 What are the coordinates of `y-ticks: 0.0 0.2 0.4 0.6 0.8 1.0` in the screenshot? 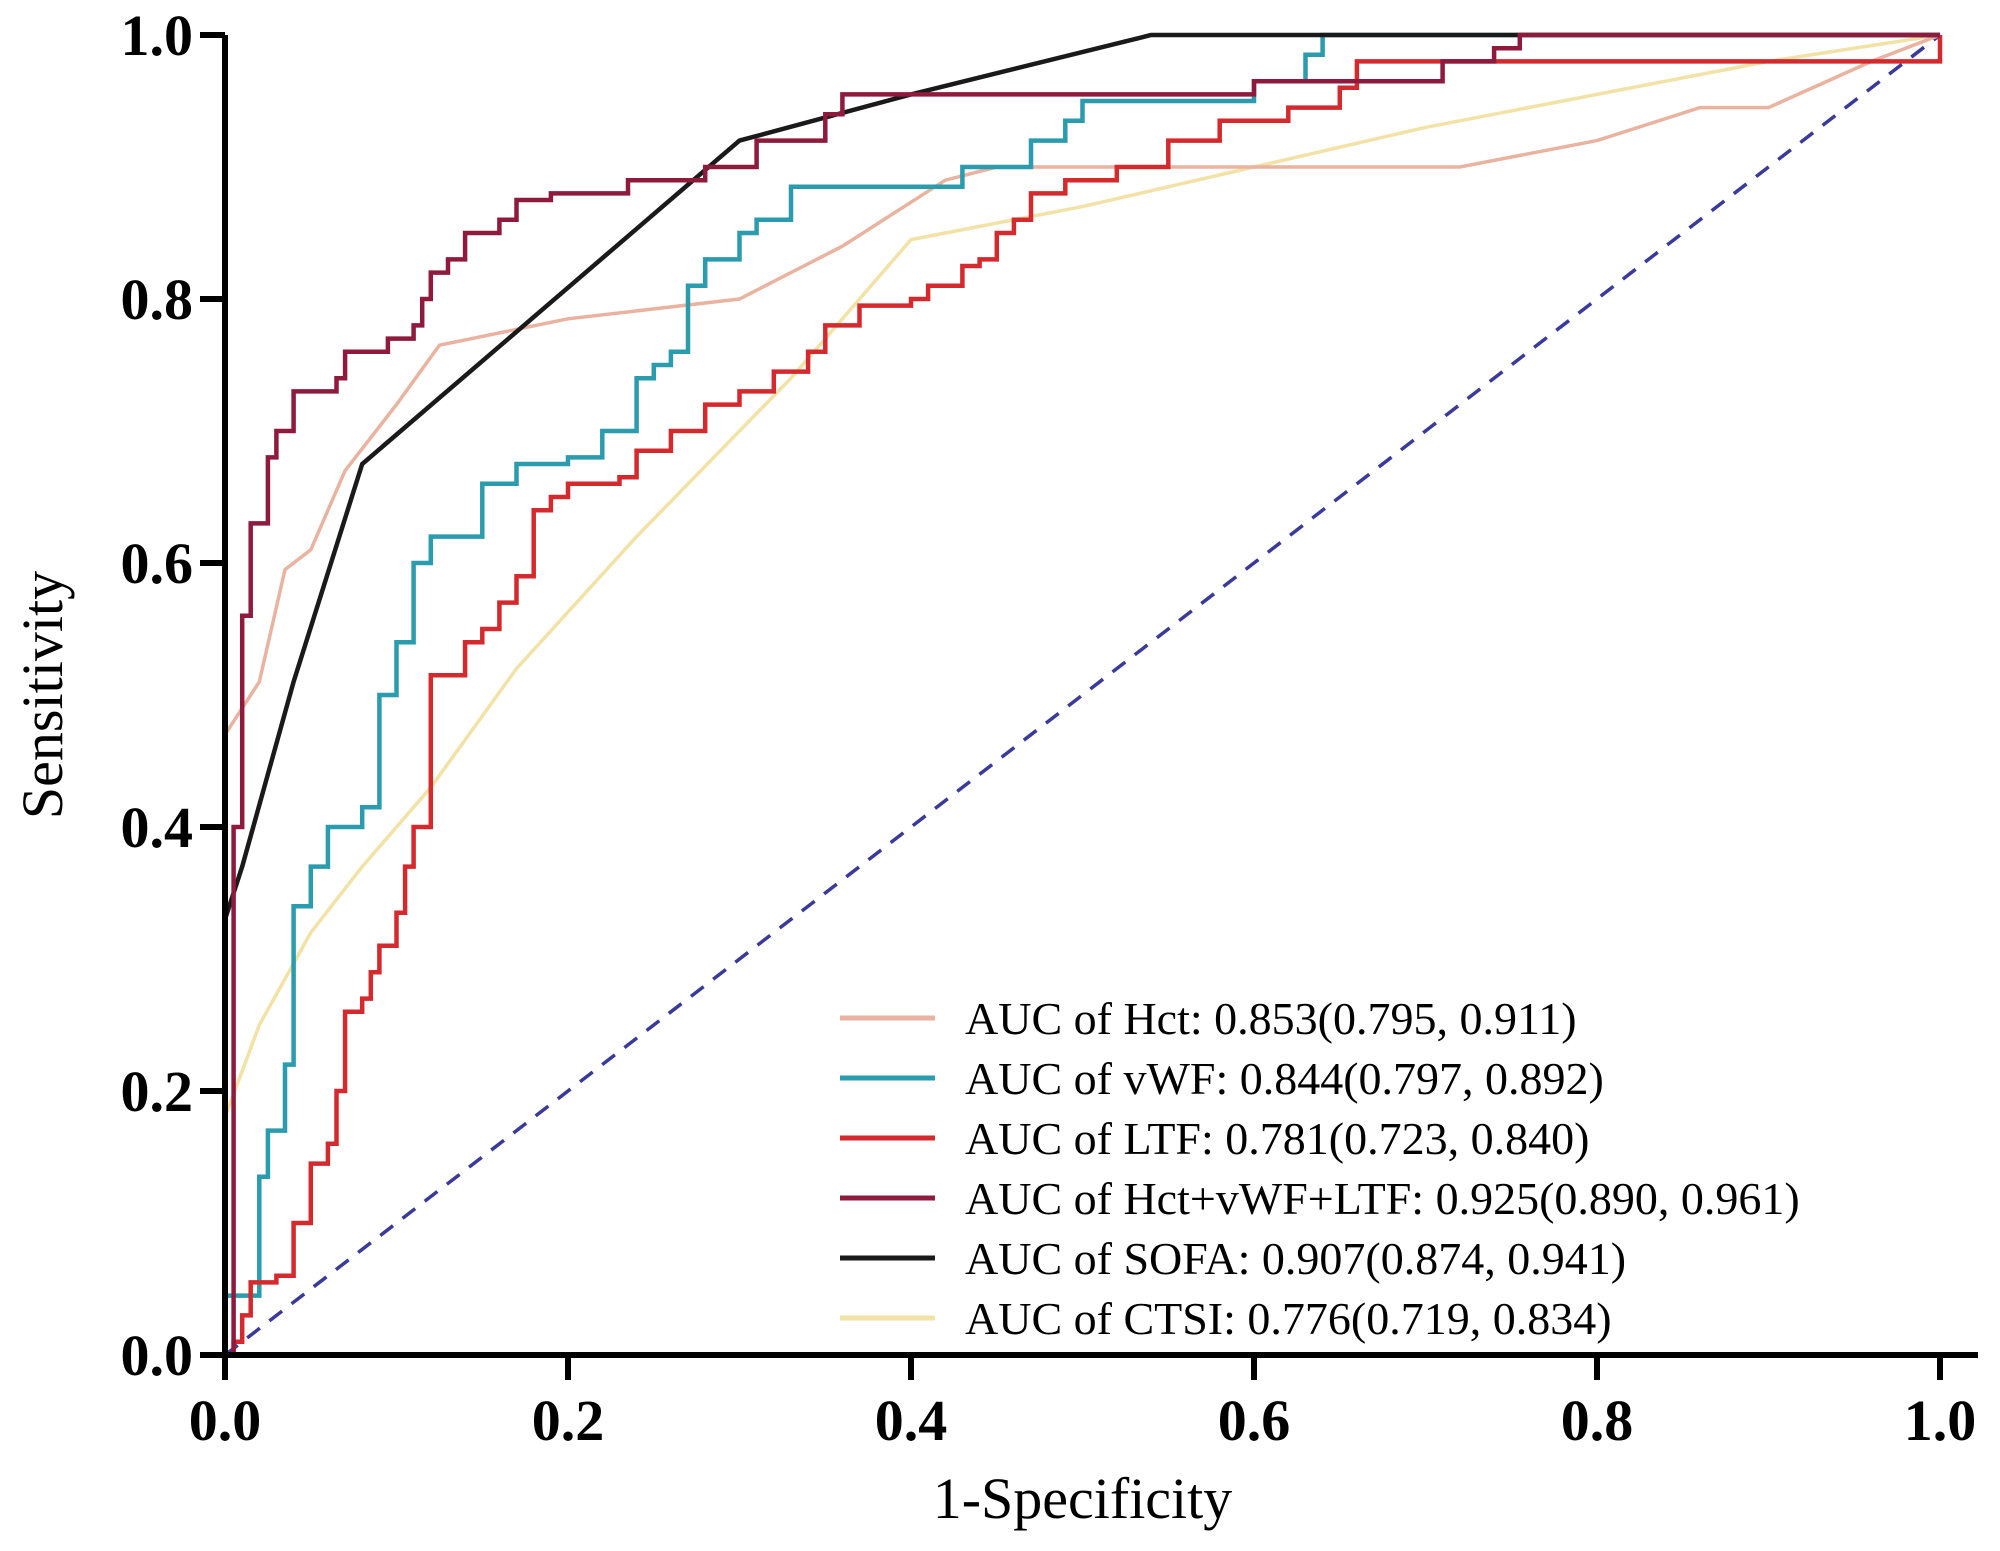 It's located at (173, 695).